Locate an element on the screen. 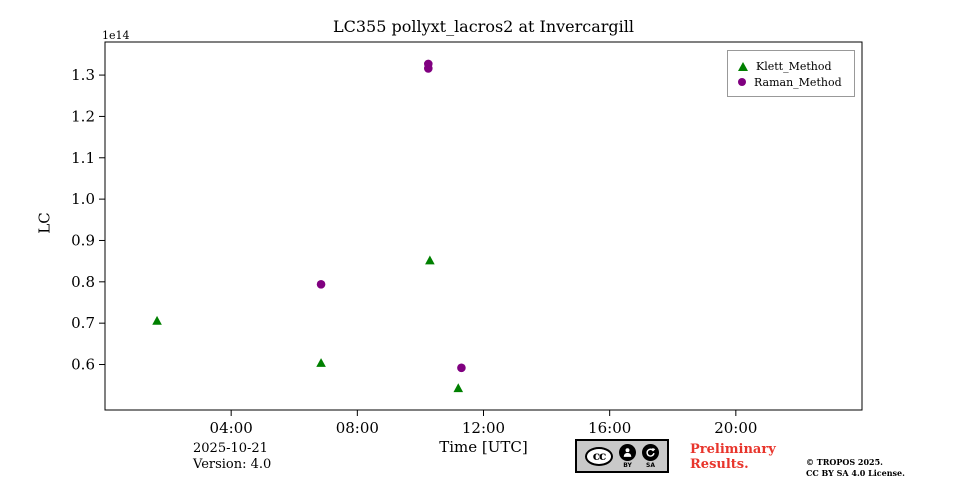  cc-sa-arrow-icon is located at coordinates (650, 452).